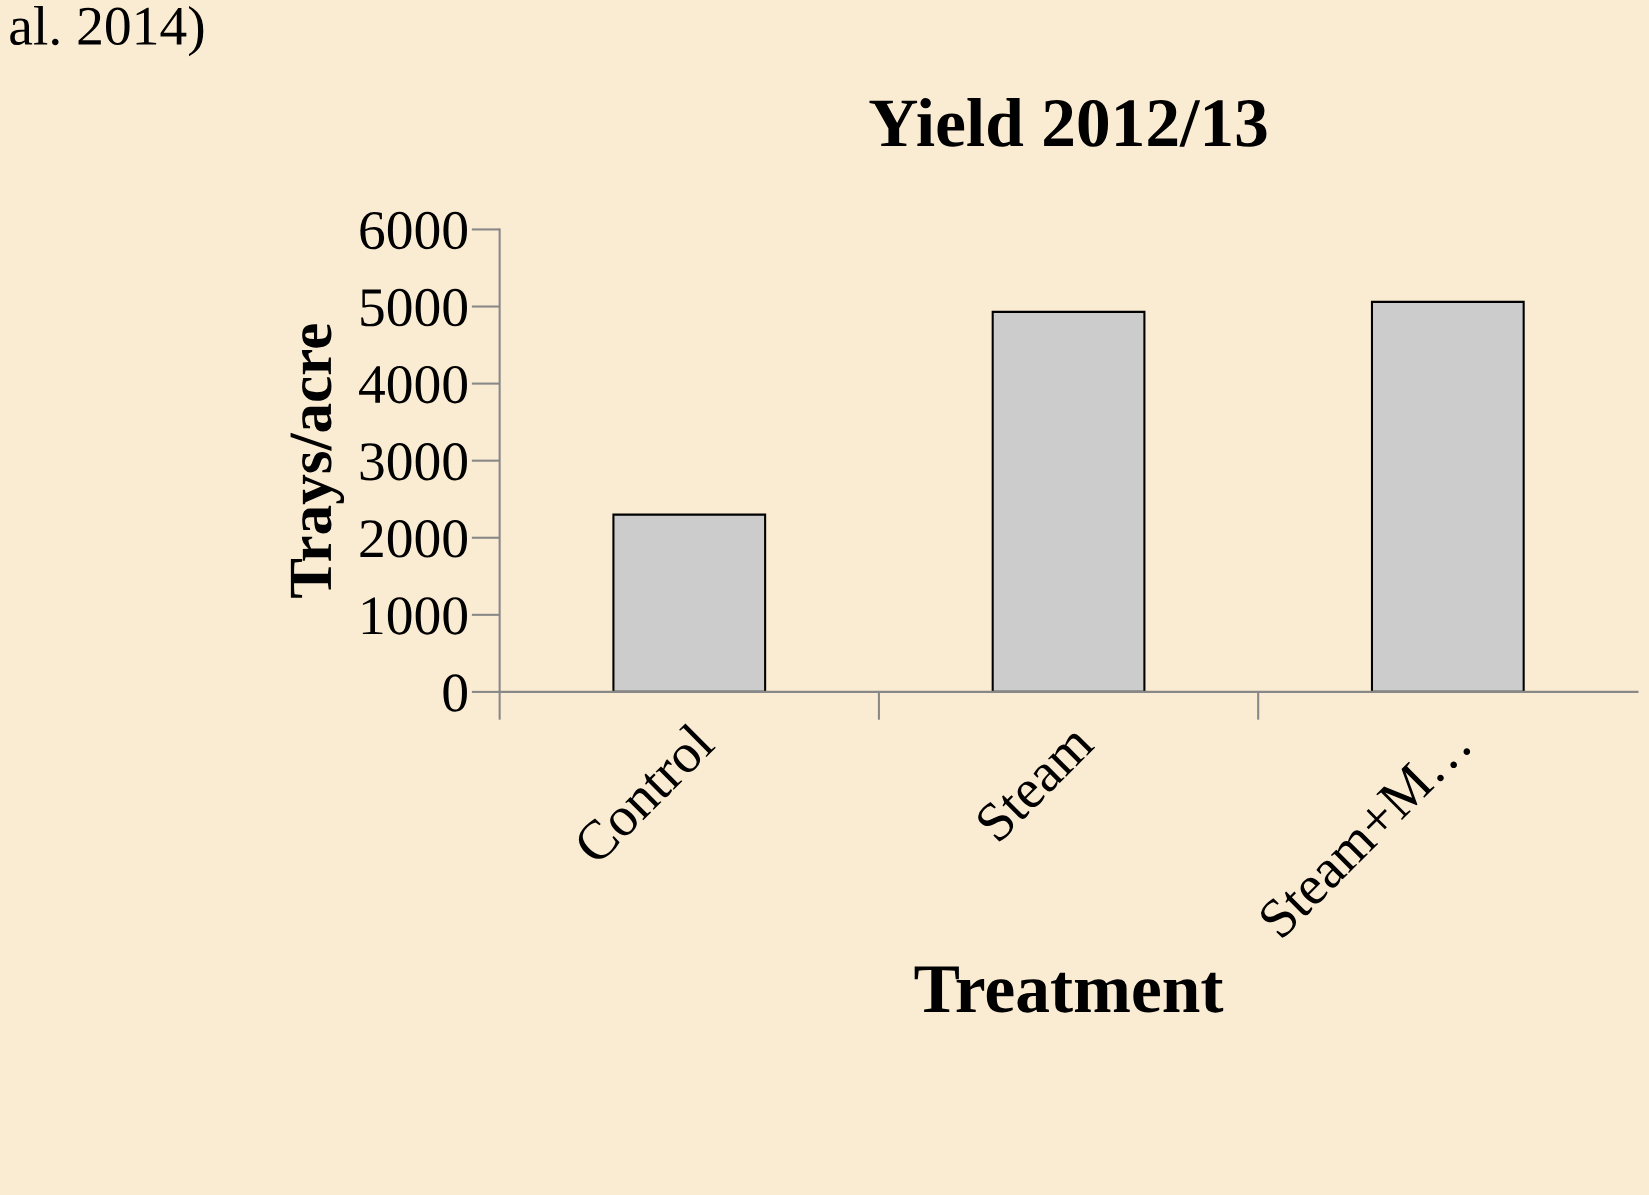  I want to click on chart-title: Yield 2012/13, so click(1068, 122).